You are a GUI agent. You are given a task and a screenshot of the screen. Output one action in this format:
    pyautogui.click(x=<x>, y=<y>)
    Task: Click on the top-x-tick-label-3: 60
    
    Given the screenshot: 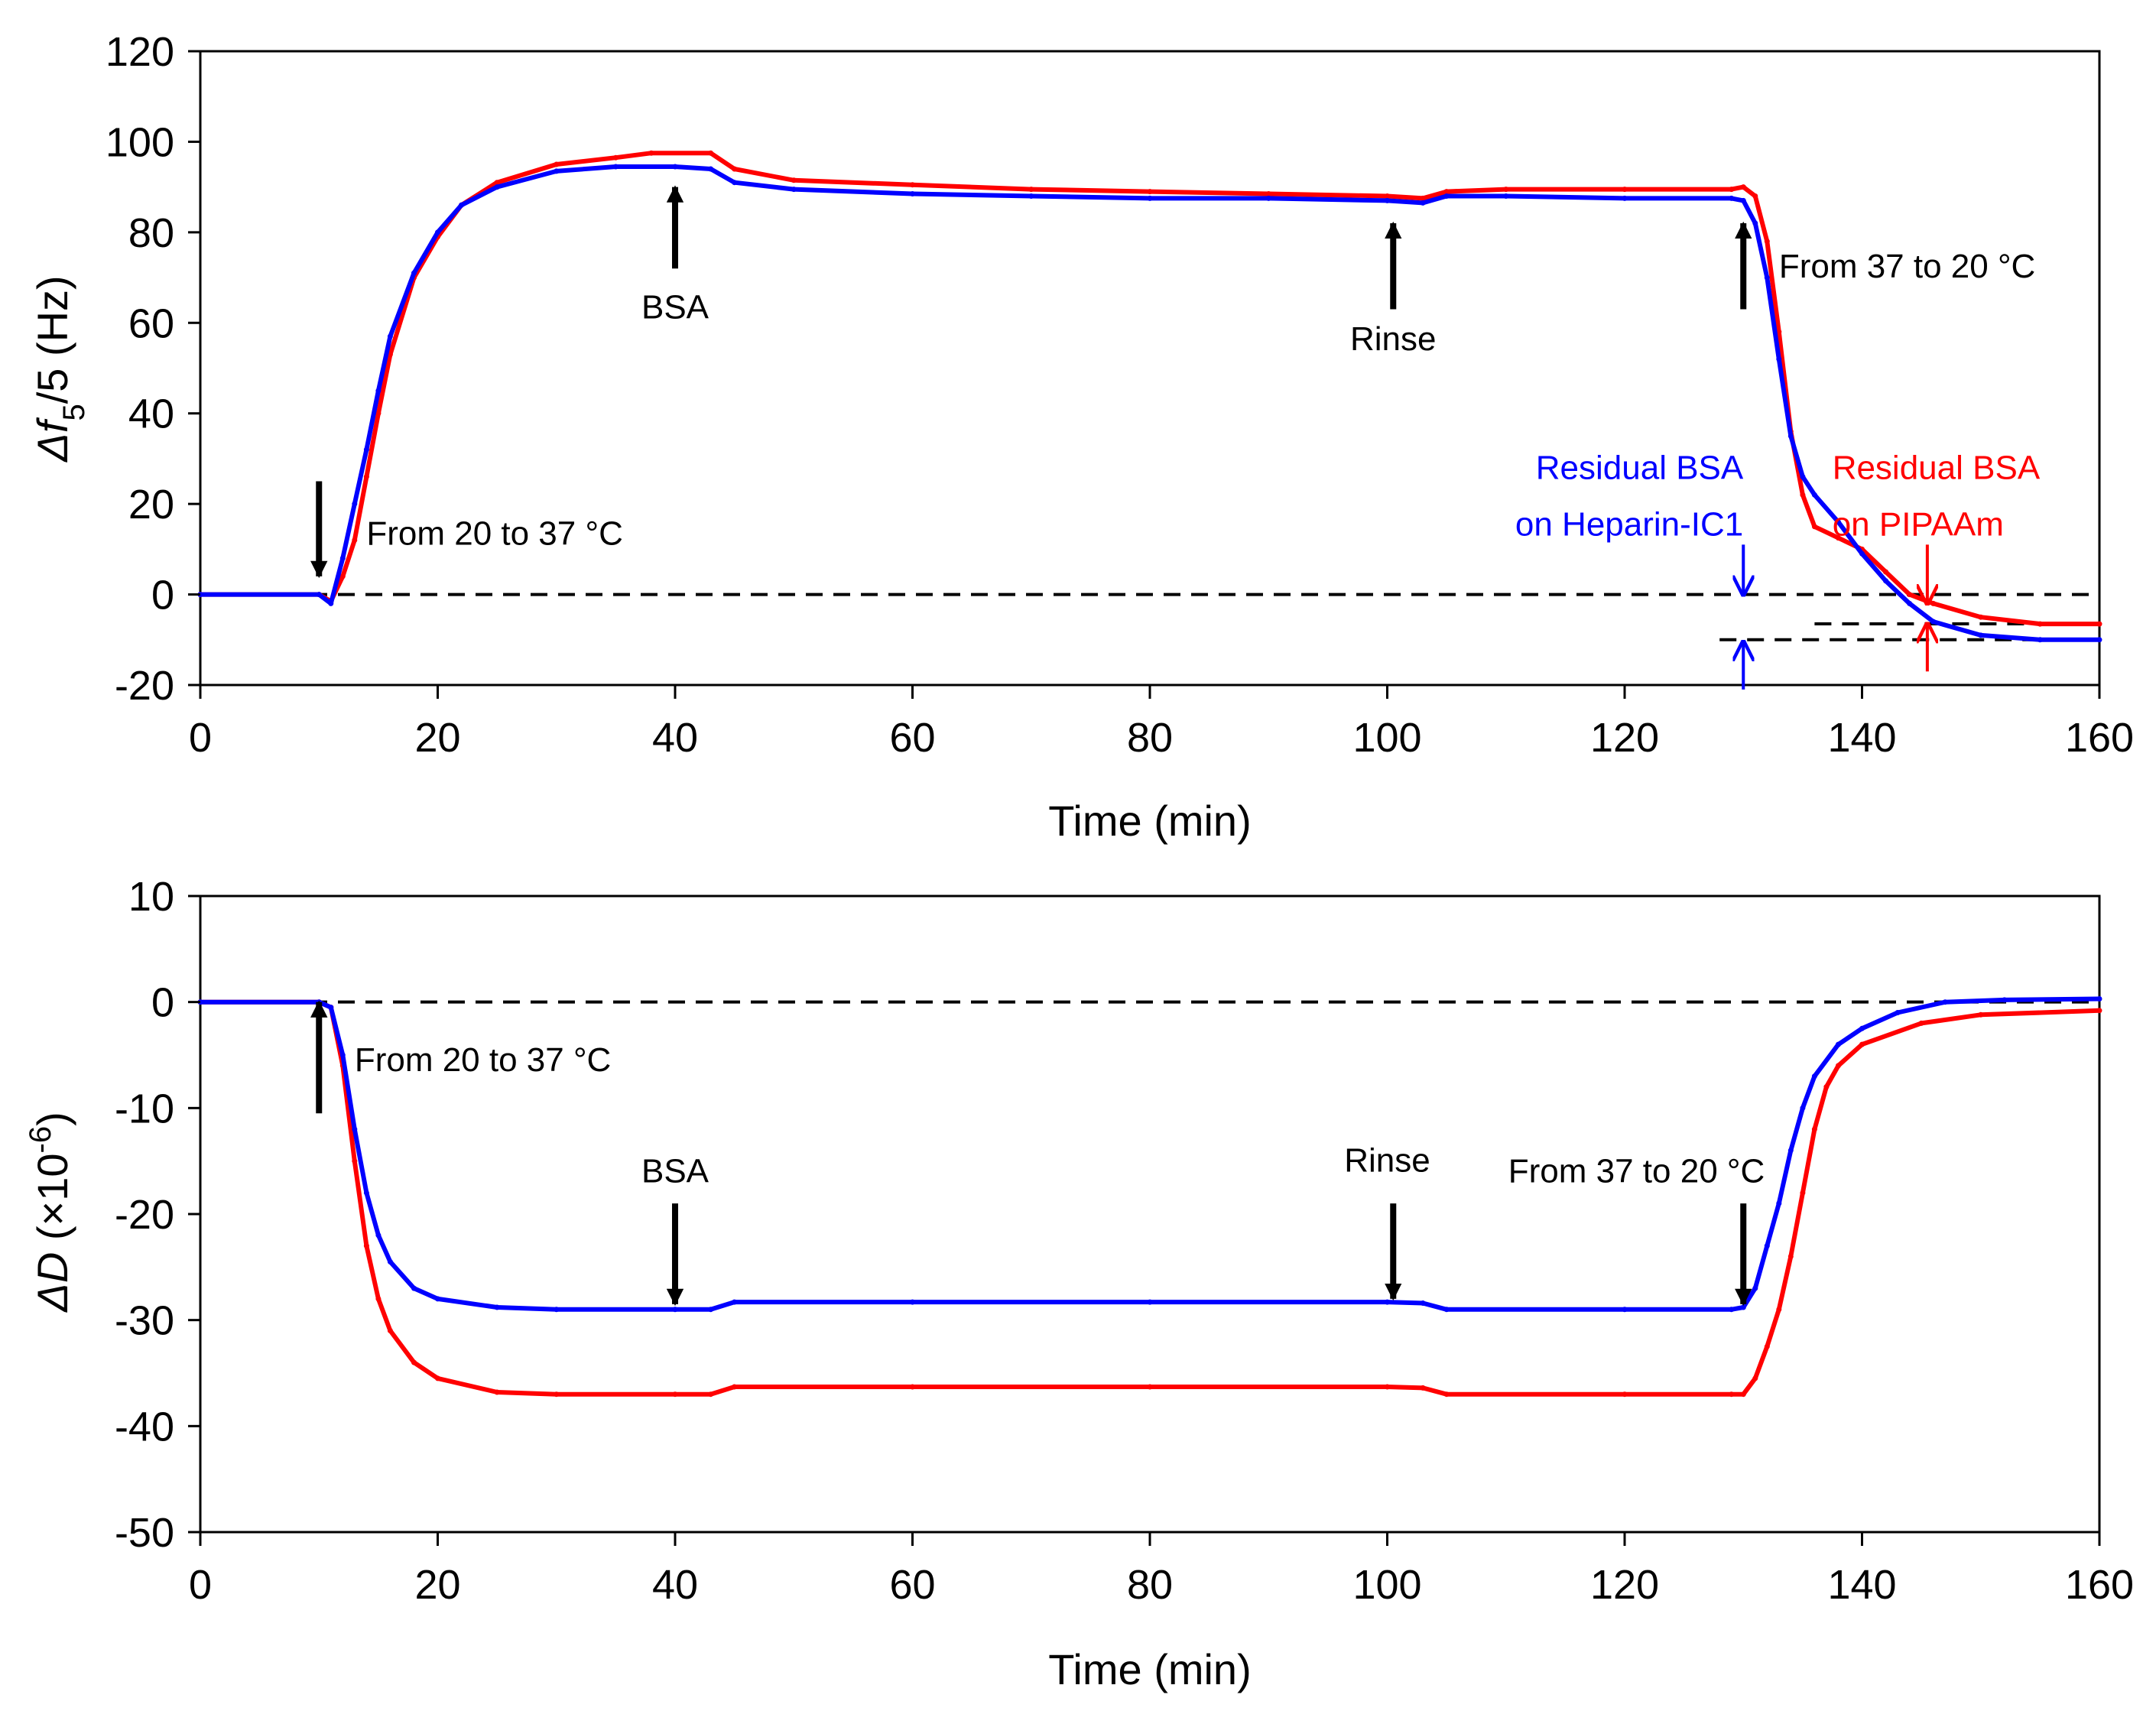 What is the action you would take?
    pyautogui.click(x=912, y=738)
    